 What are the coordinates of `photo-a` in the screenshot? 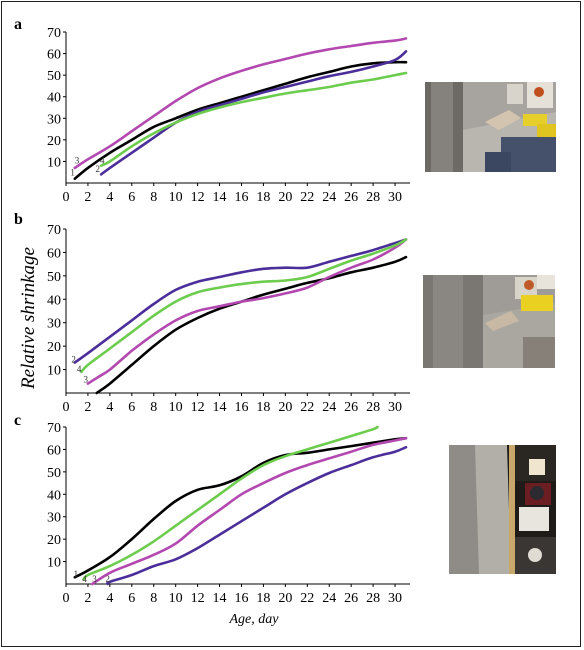 It's located at (490, 127).